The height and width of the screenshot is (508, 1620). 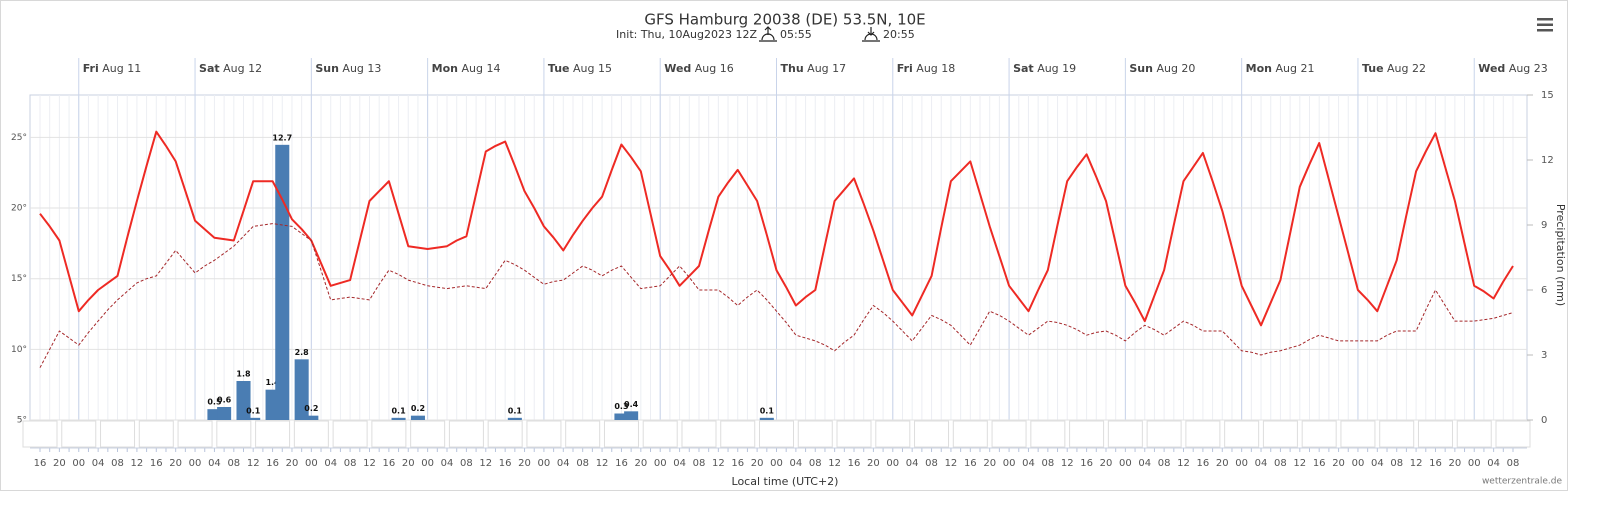 I want to click on day-label: Tue Aug 15, so click(x=580, y=68).